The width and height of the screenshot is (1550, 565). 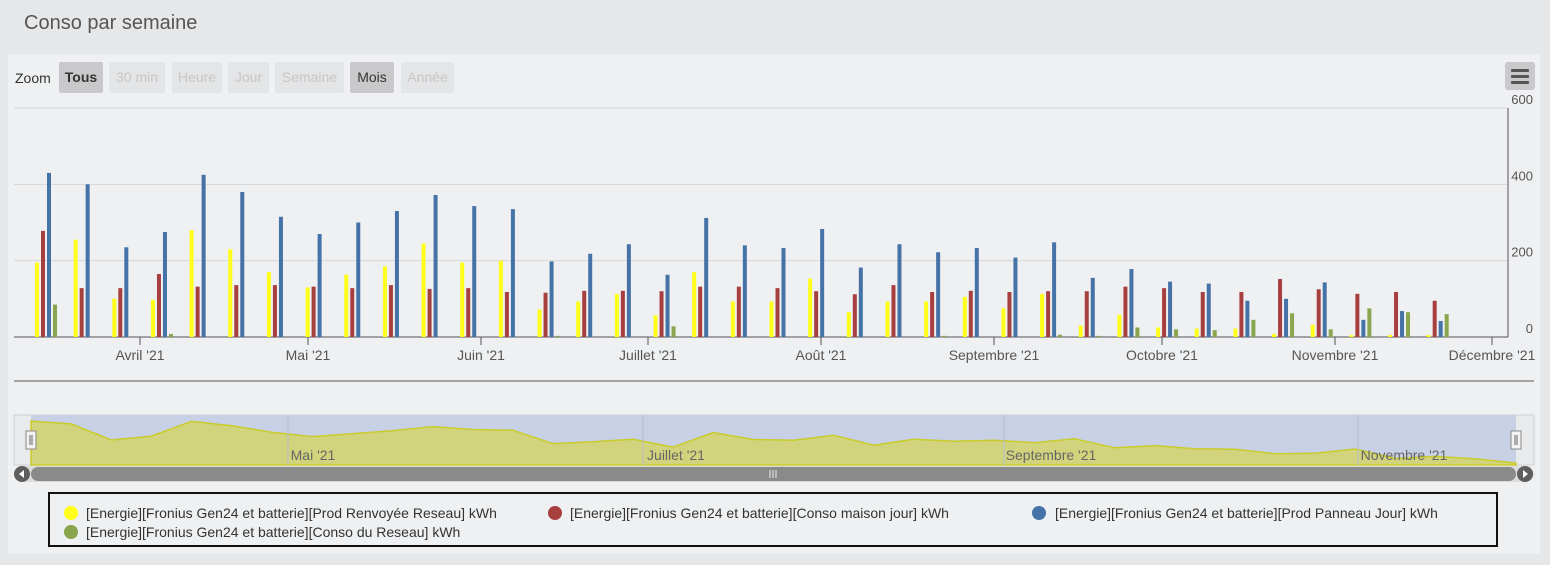 What do you see at coordinates (248, 77) in the screenshot?
I see `zoom-button-jour: Jour` at bounding box center [248, 77].